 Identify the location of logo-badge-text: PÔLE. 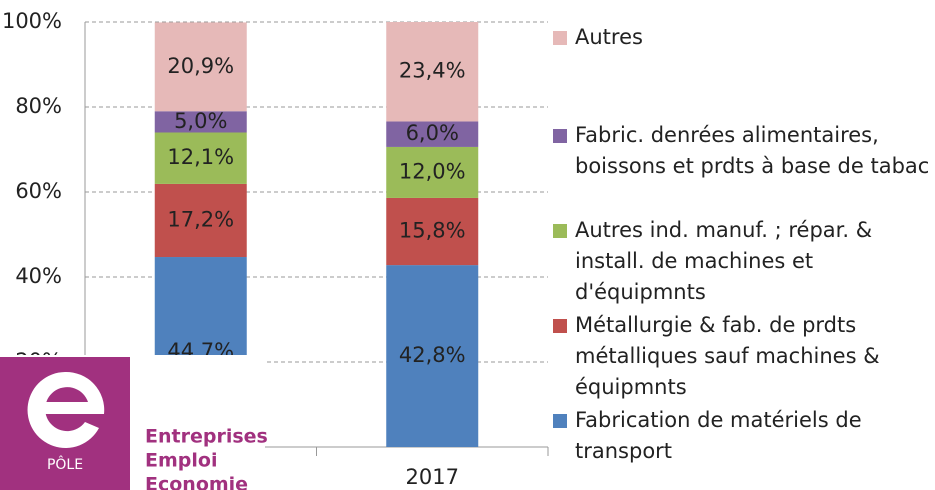
(65, 464).